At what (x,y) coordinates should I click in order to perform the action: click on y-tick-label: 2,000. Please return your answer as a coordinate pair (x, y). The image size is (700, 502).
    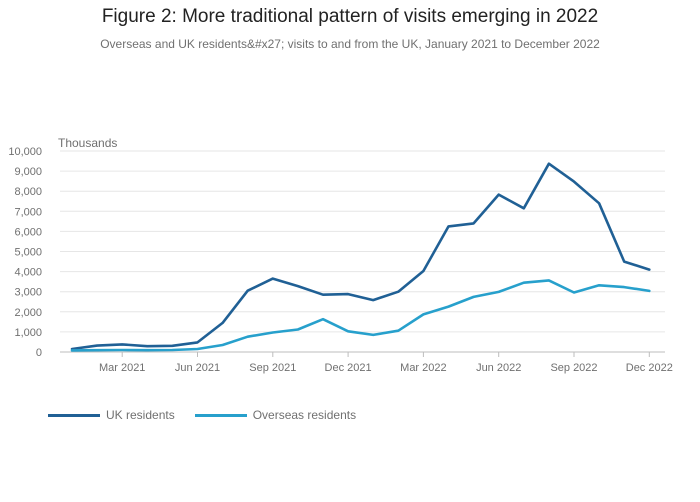
    Looking at the image, I should click on (28, 313).